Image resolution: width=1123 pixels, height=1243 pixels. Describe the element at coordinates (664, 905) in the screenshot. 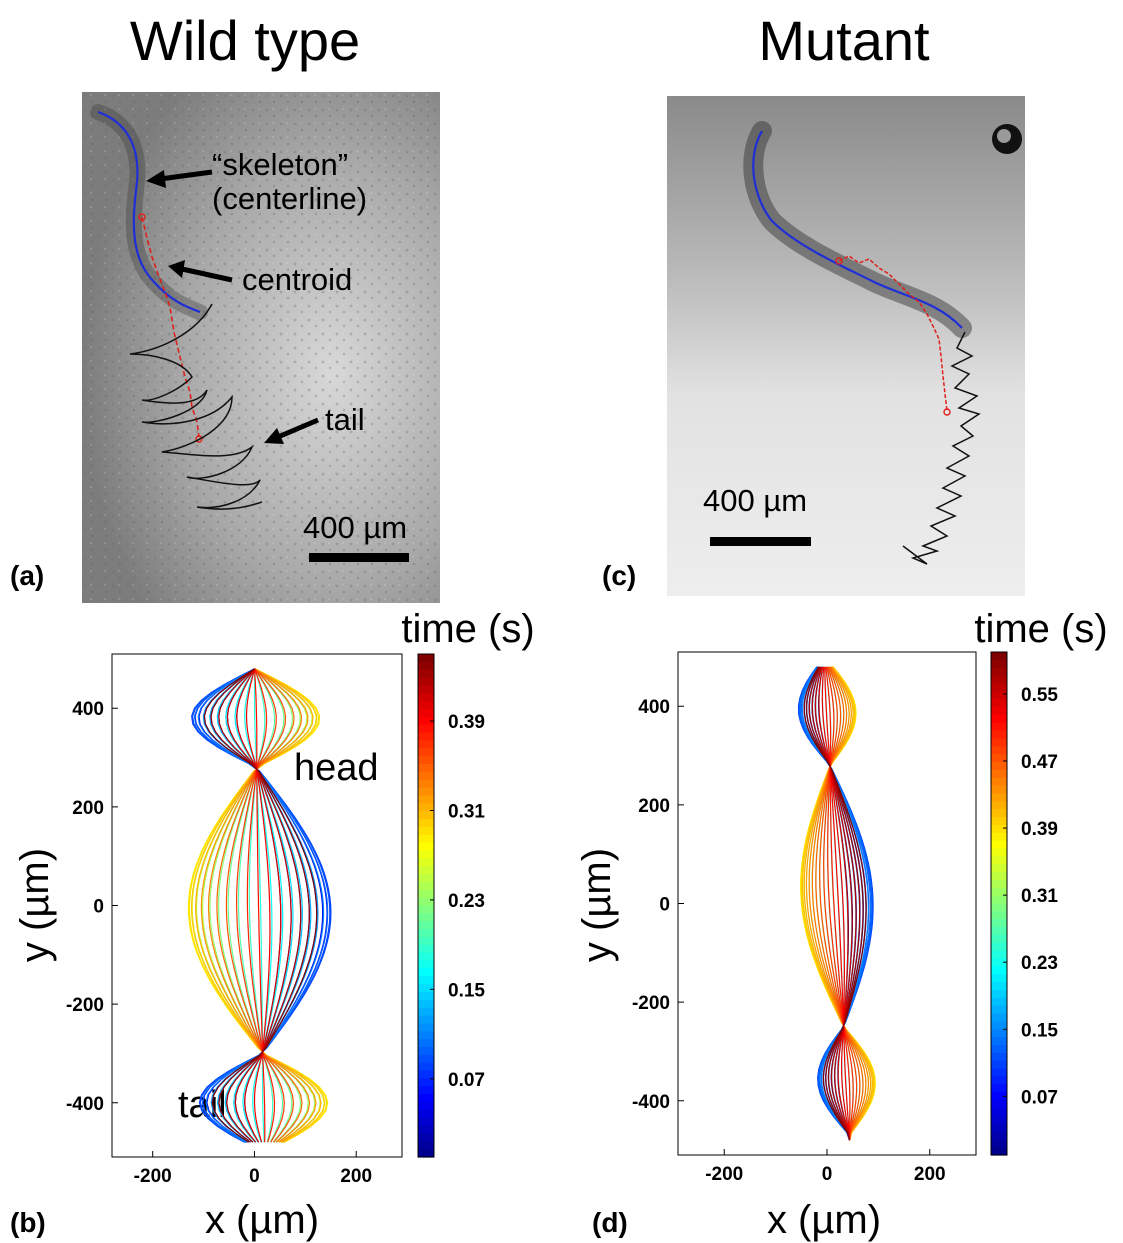

I see `y-tick-label: 0` at that location.